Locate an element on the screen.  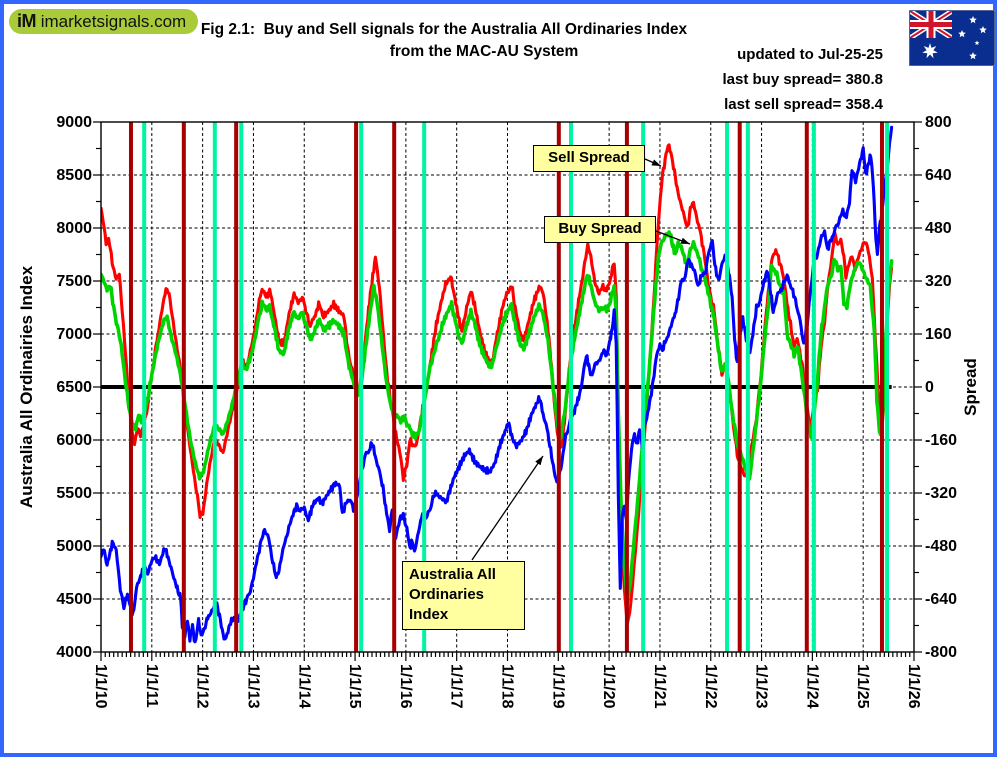
left-axis-tick-label: 5000 is located at coordinates (74, 546).